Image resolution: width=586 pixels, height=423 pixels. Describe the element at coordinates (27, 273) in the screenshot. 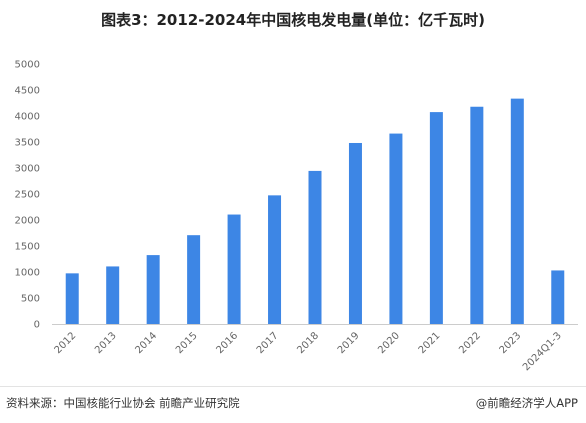

I see `y-tick-label: 1000` at that location.